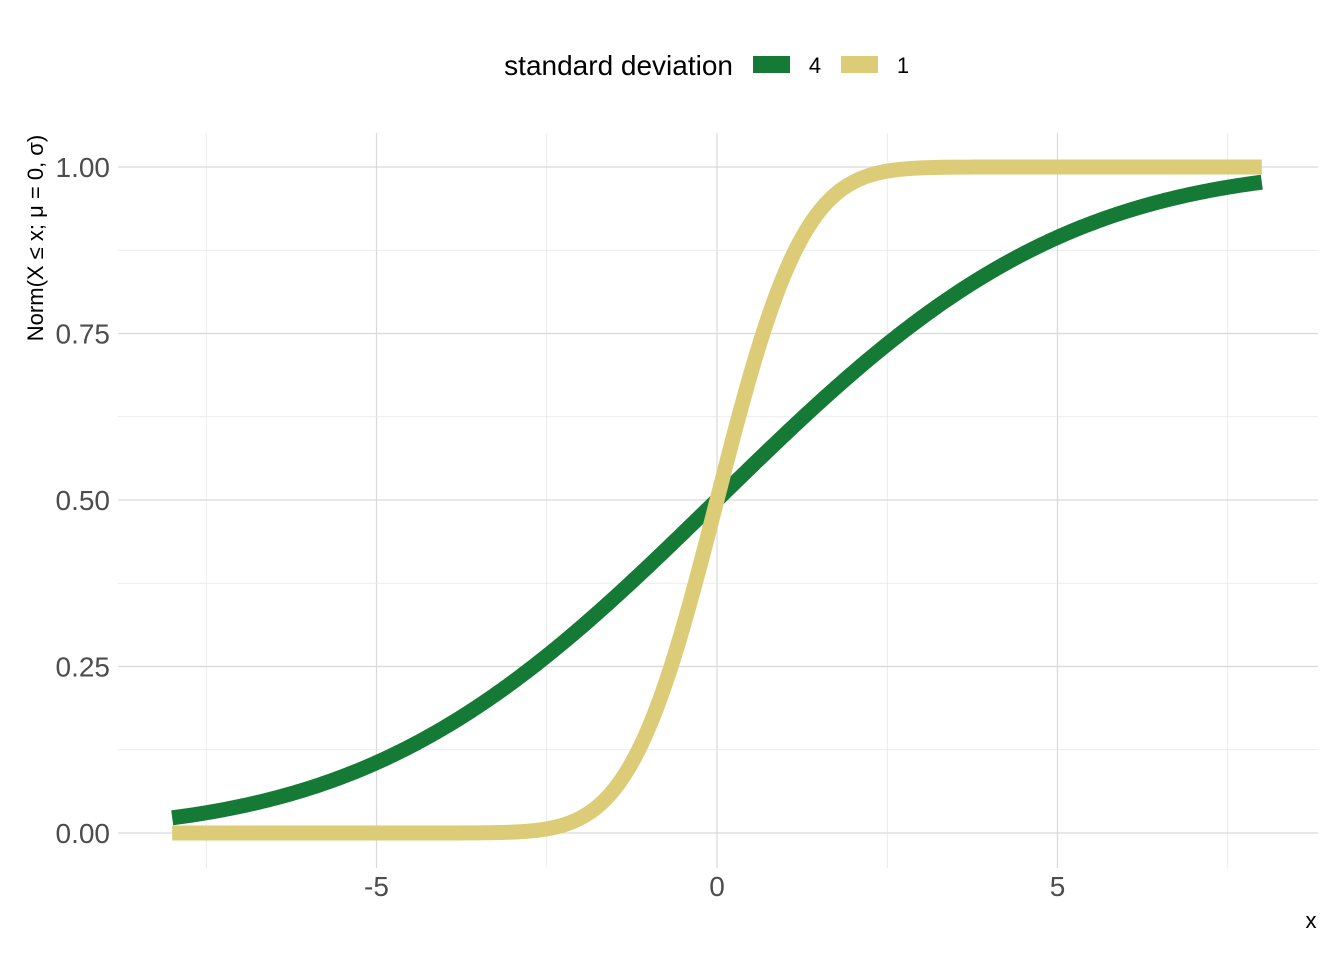 The image size is (1344, 960). What do you see at coordinates (83, 667) in the screenshot?
I see `y-tick-label: 0.25` at bounding box center [83, 667].